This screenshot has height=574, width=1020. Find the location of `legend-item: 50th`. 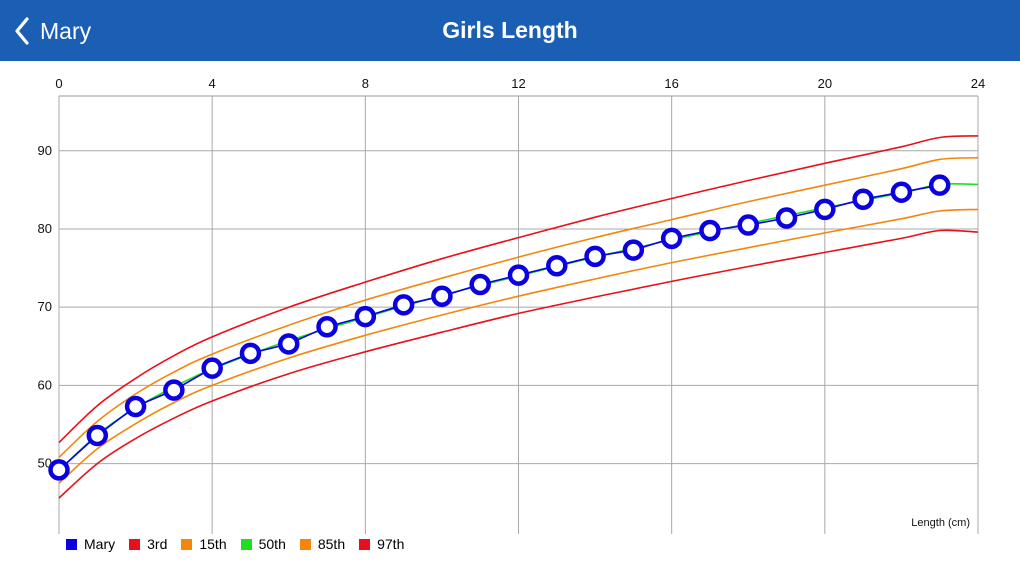

legend-item: 50th is located at coordinates (263, 544).